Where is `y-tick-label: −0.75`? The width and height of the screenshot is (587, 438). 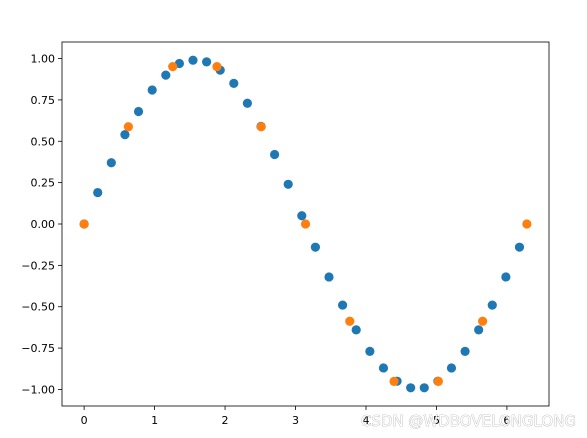
y-tick-label: −0.75 is located at coordinates (38, 348).